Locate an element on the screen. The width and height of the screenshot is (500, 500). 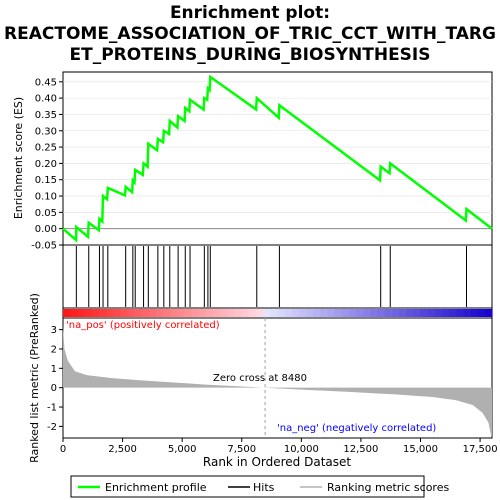
metric-y-tick-label: 0 is located at coordinates (54, 388).